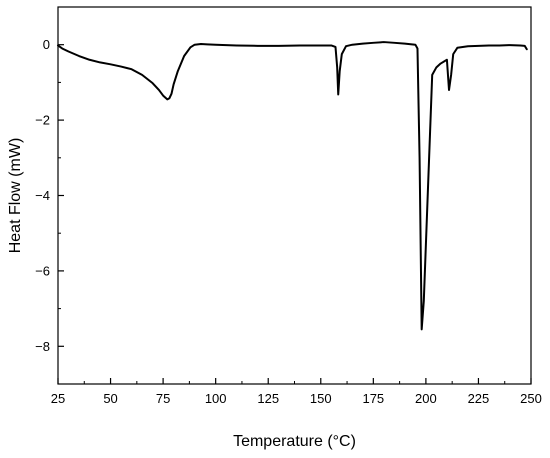 Image resolution: width=550 pixels, height=458 pixels. Describe the element at coordinates (321, 398) in the screenshot. I see `x-tick-label: 150` at that location.